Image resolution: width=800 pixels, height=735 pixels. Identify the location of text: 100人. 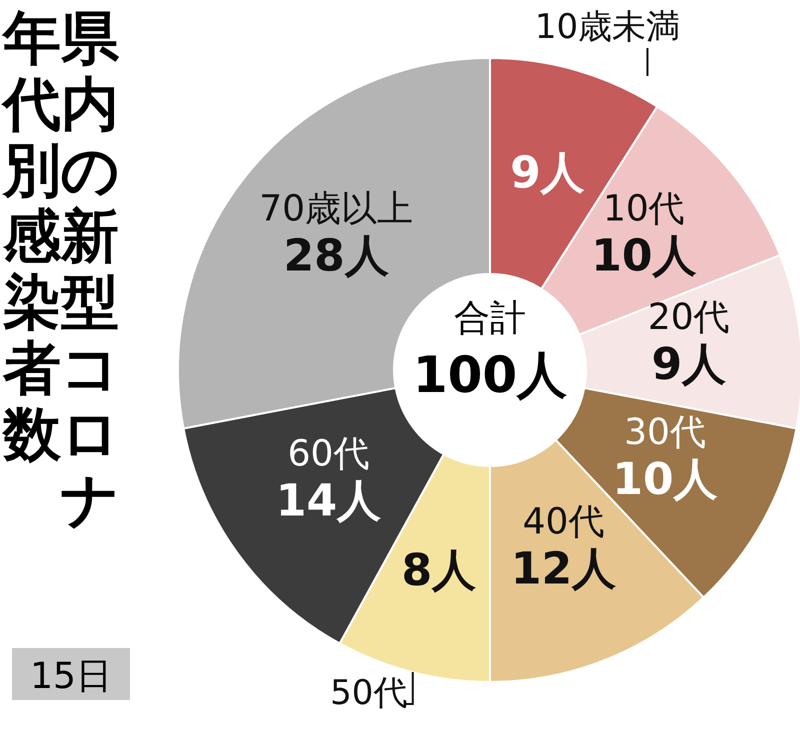
(490, 375).